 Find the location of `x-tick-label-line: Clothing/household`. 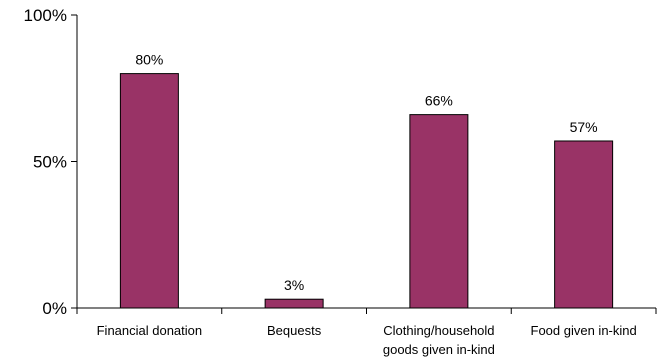

x-tick-label-line: Clothing/household is located at coordinates (438, 330).